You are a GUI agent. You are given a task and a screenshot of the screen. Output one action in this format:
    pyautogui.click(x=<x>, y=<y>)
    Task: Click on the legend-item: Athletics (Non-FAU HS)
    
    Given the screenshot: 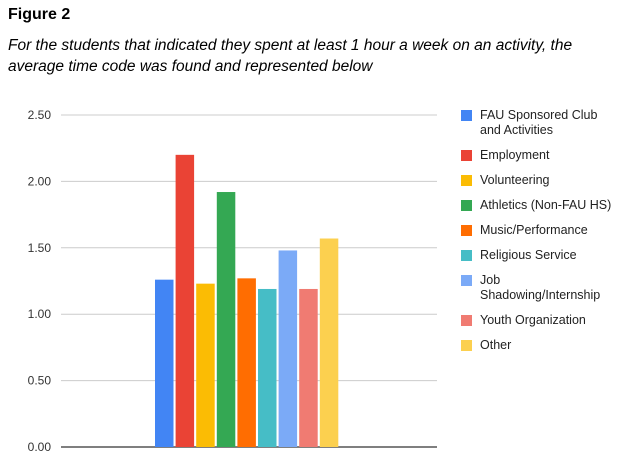 What is the action you would take?
    pyautogui.click(x=540, y=205)
    